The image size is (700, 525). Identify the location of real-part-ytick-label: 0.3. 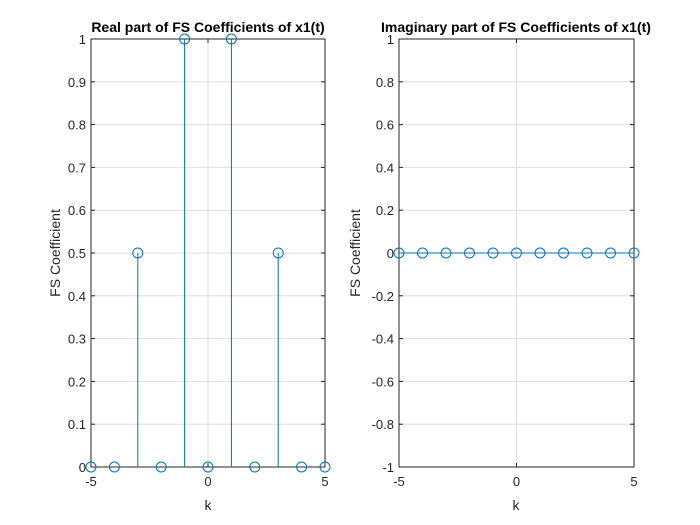
(77, 339).